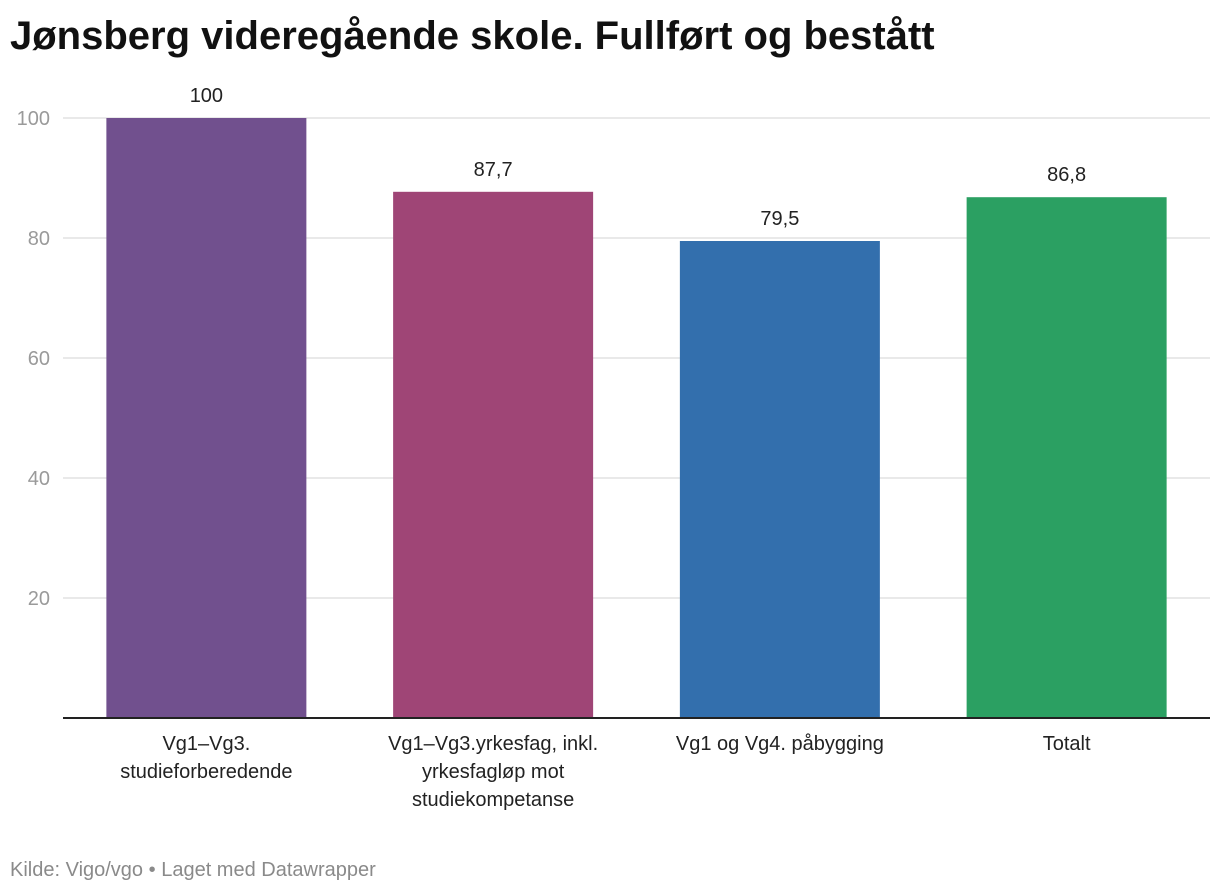 The height and width of the screenshot is (894, 1220). Describe the element at coordinates (206, 758) in the screenshot. I see `x-tick-label: Vg1–Vg3. studieforberedende` at that location.